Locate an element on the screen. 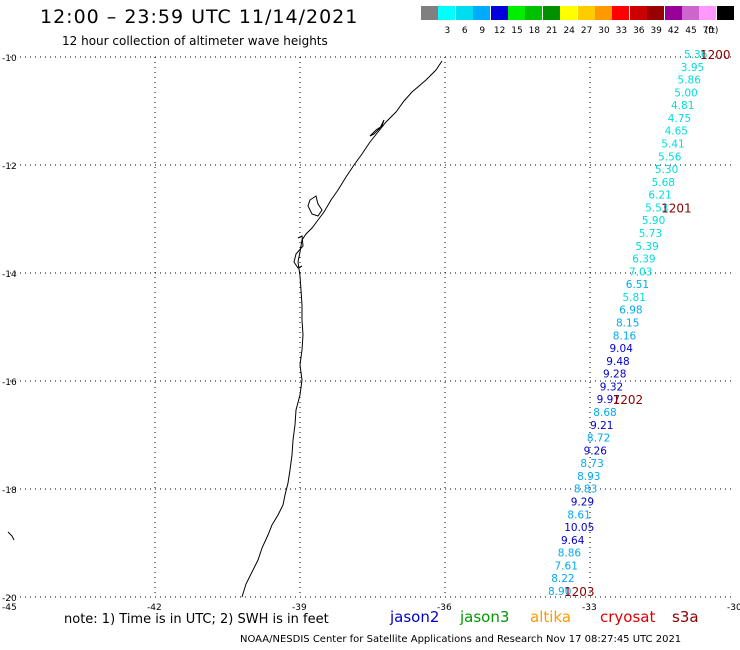 The height and width of the screenshot is (650, 740). lat-tick-label: -20 is located at coordinates (9, 599).